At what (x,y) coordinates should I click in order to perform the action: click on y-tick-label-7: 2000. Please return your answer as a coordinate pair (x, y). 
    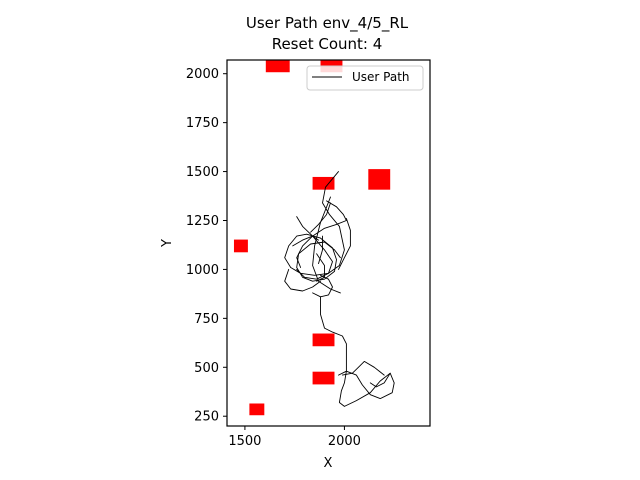
    Looking at the image, I should click on (202, 74).